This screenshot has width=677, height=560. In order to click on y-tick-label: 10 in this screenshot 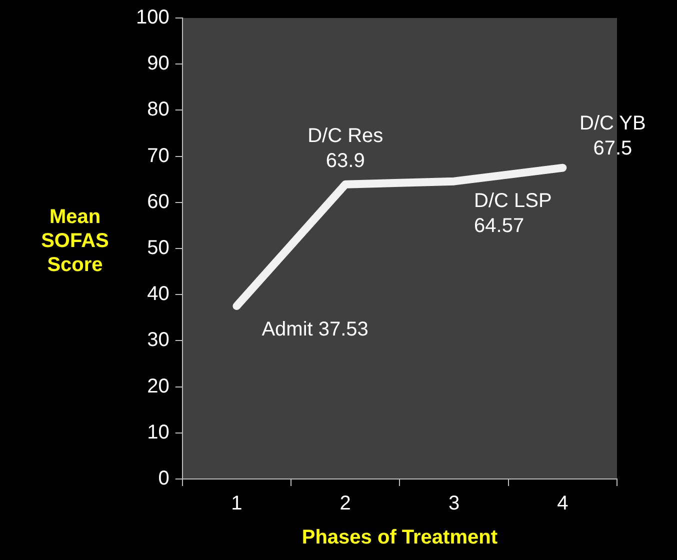, I will do `click(158, 432)`.